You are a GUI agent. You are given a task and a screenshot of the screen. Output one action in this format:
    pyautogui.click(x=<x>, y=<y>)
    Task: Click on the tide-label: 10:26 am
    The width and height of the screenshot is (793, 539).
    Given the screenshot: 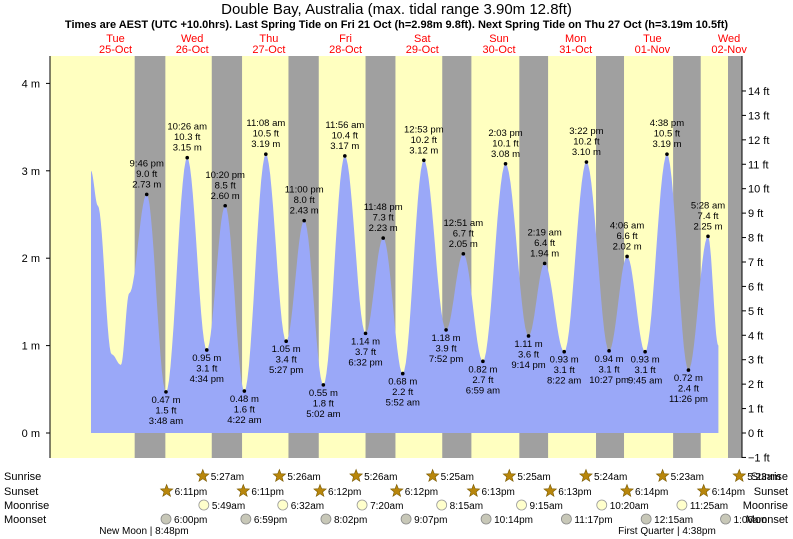 What is the action you would take?
    pyautogui.click(x=187, y=127)
    